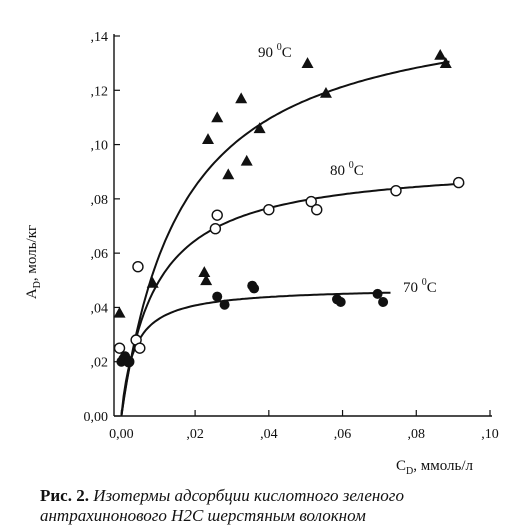 This screenshot has height=532, width=524. What do you see at coordinates (100, 254) in the screenshot?
I see `y-tick-label: ,06` at bounding box center [100, 254].